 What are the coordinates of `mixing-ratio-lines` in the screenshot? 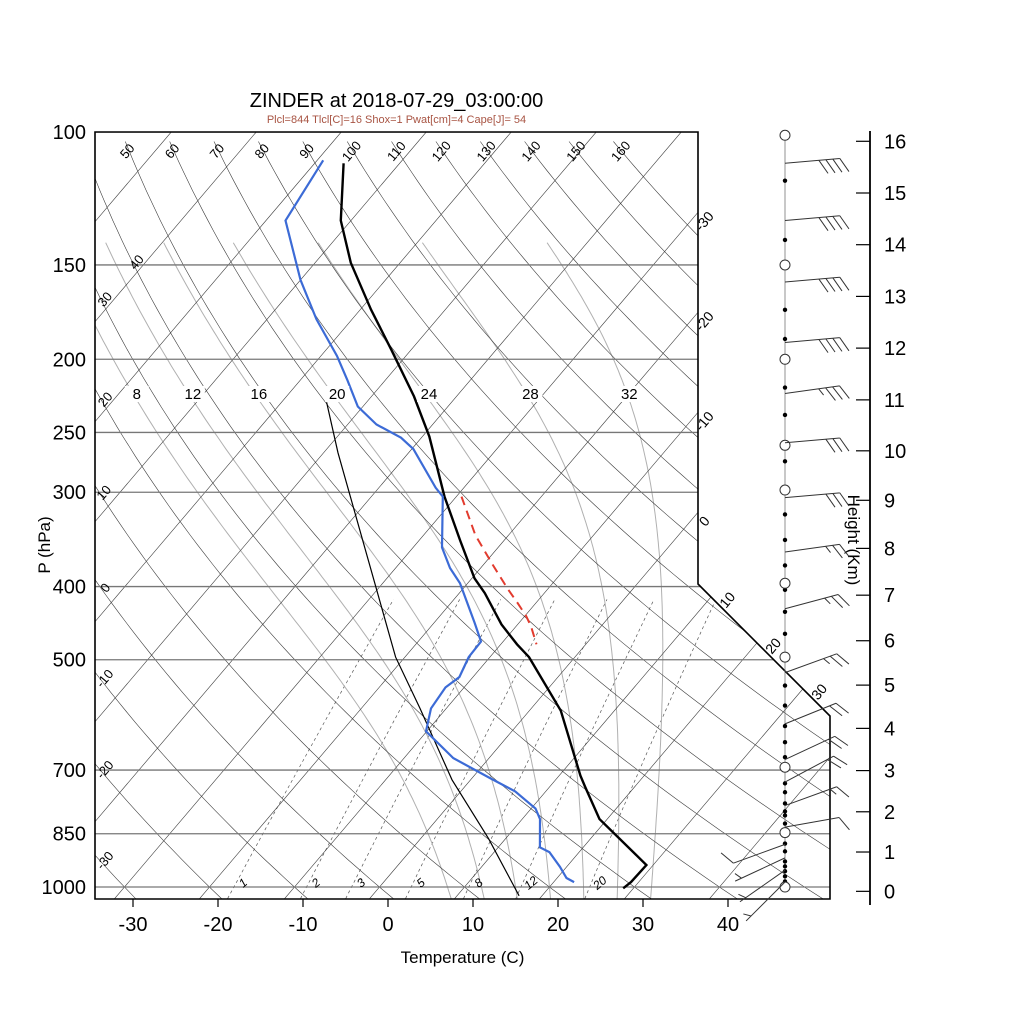 It's located at (472, 749).